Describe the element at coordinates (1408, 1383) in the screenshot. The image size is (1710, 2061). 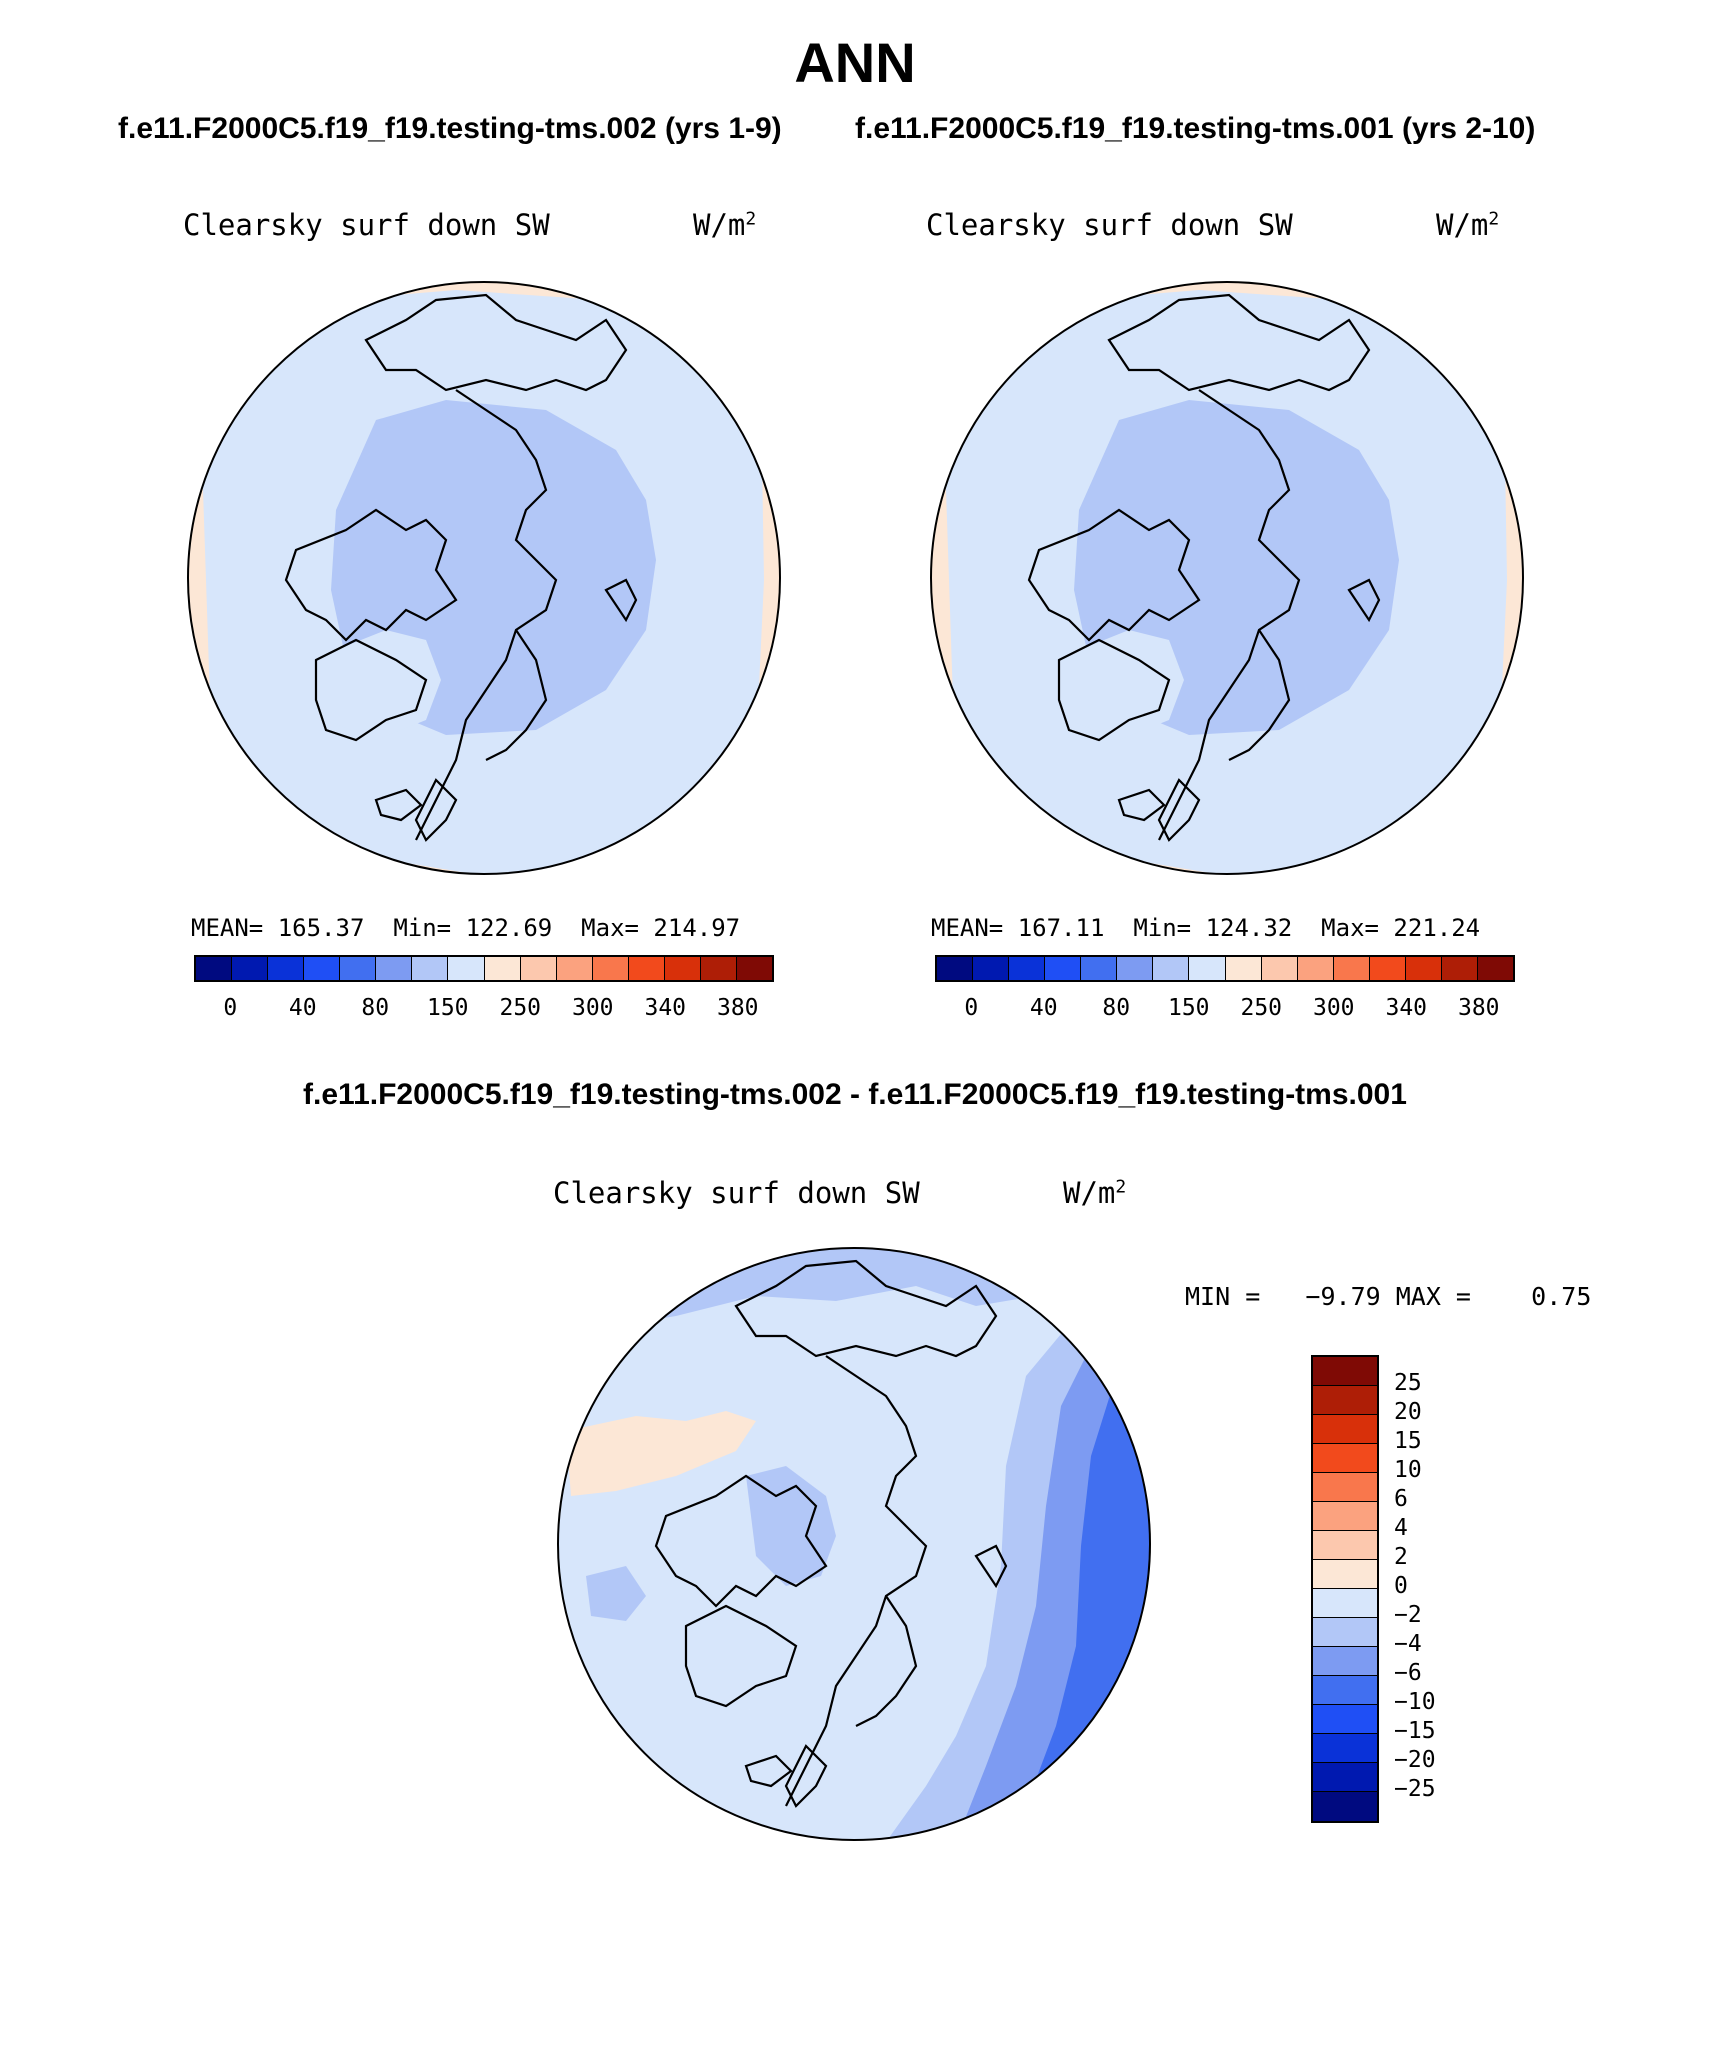
I see `colorbar-tick-label: 25` at that location.